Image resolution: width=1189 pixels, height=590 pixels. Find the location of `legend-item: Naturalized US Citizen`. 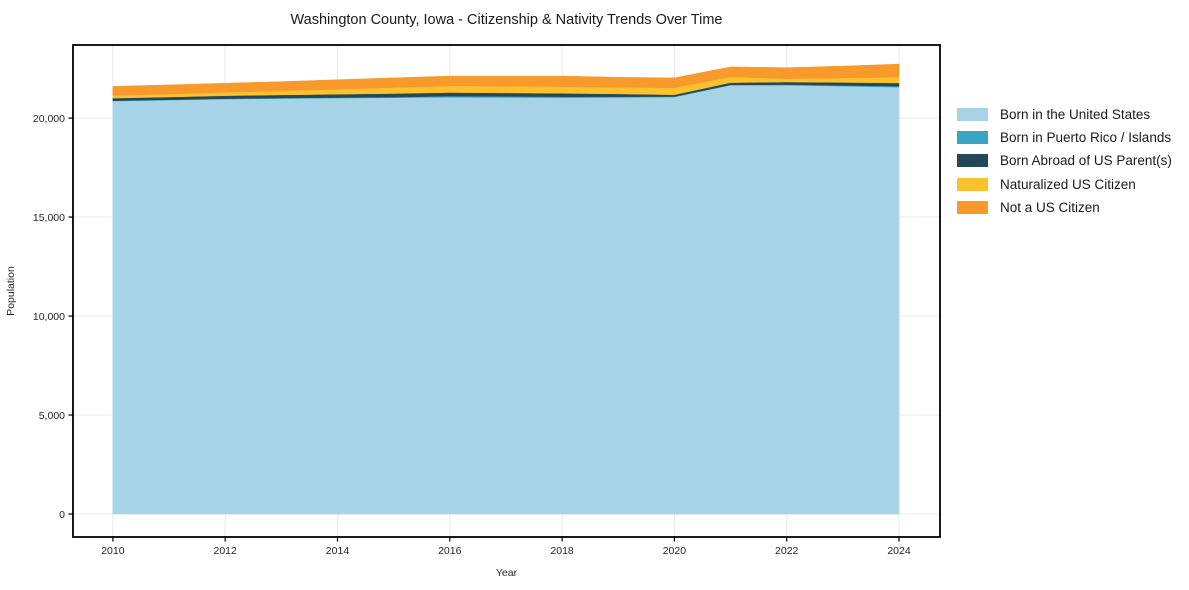

legend-item: Naturalized US Citizen is located at coordinates (1064, 184).